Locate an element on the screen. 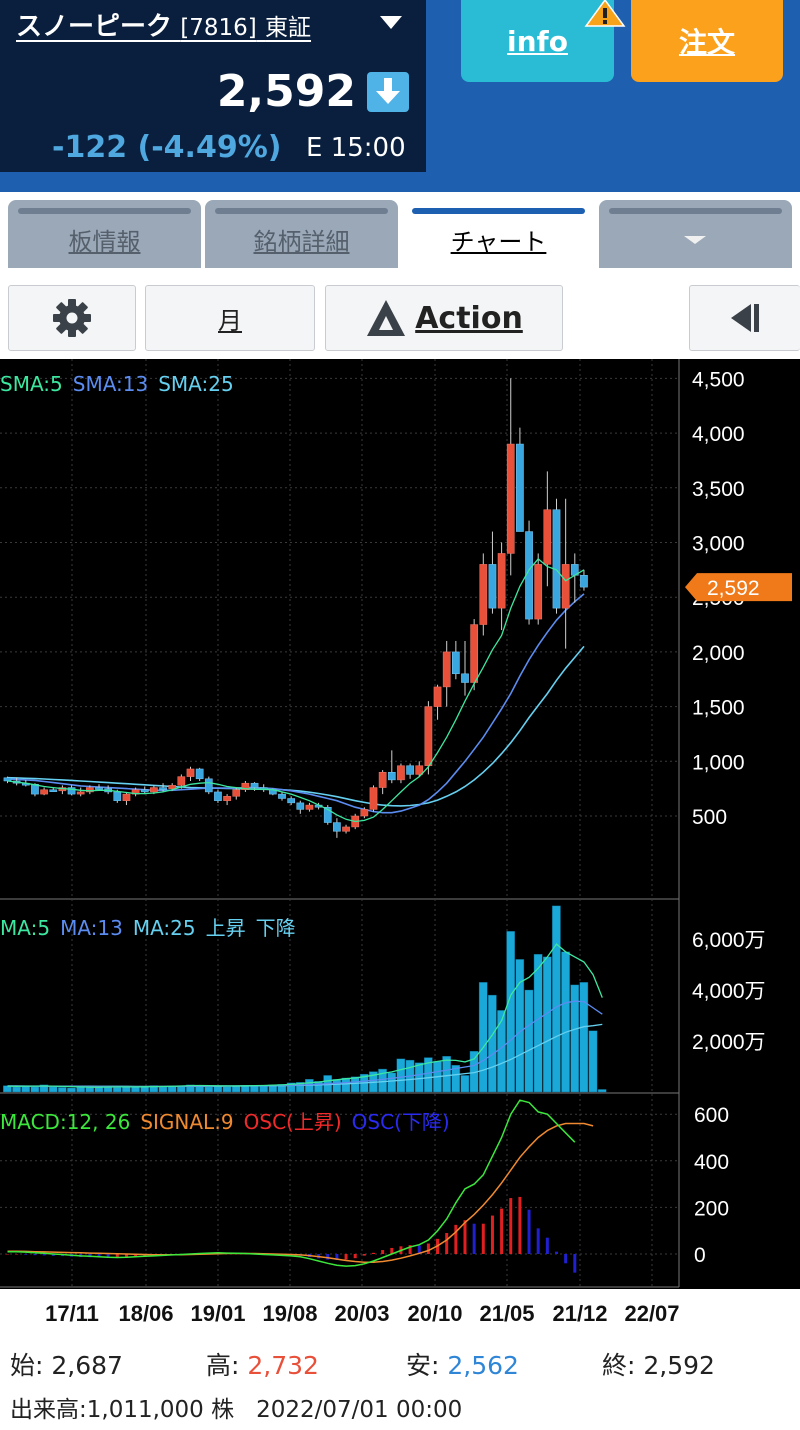 This screenshot has height=1430, width=800. macd-tick-label: 0 is located at coordinates (700, 1255).